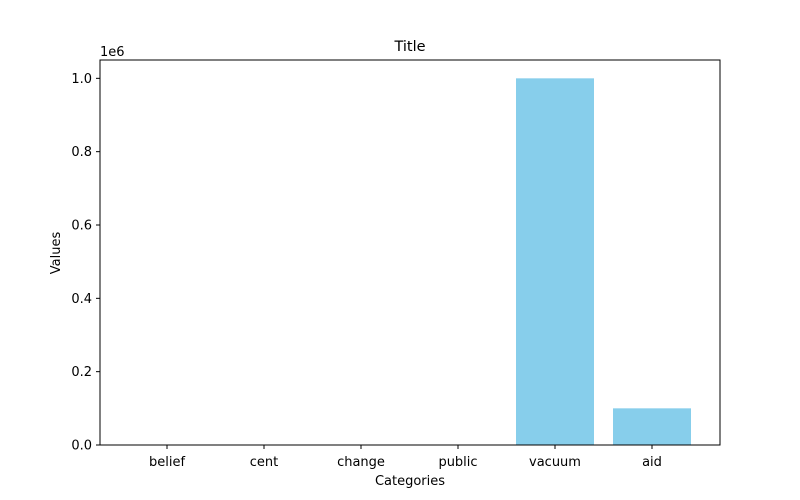  I want to click on x-tick-label-aid: aid, so click(652, 462).